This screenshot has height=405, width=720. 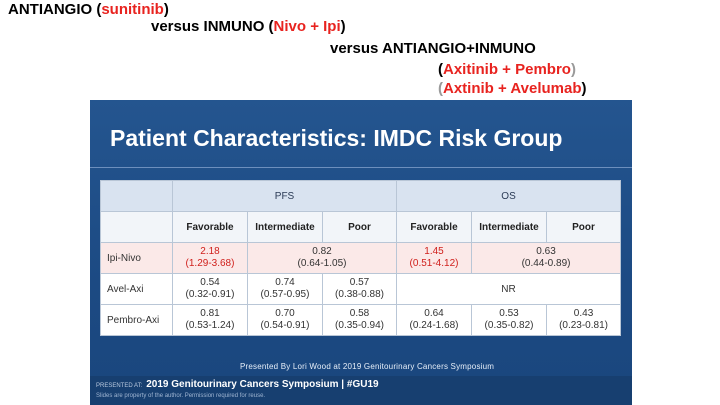 I want to click on group-header-row: PFS OS, so click(x=361, y=196).